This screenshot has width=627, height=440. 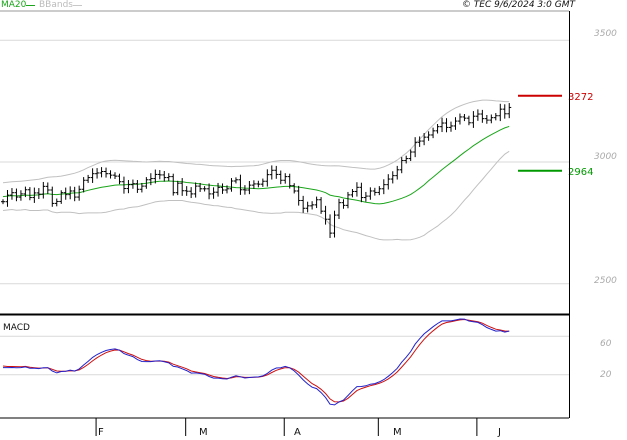 I want to click on price-levels: 3272 2964, so click(x=555, y=135).